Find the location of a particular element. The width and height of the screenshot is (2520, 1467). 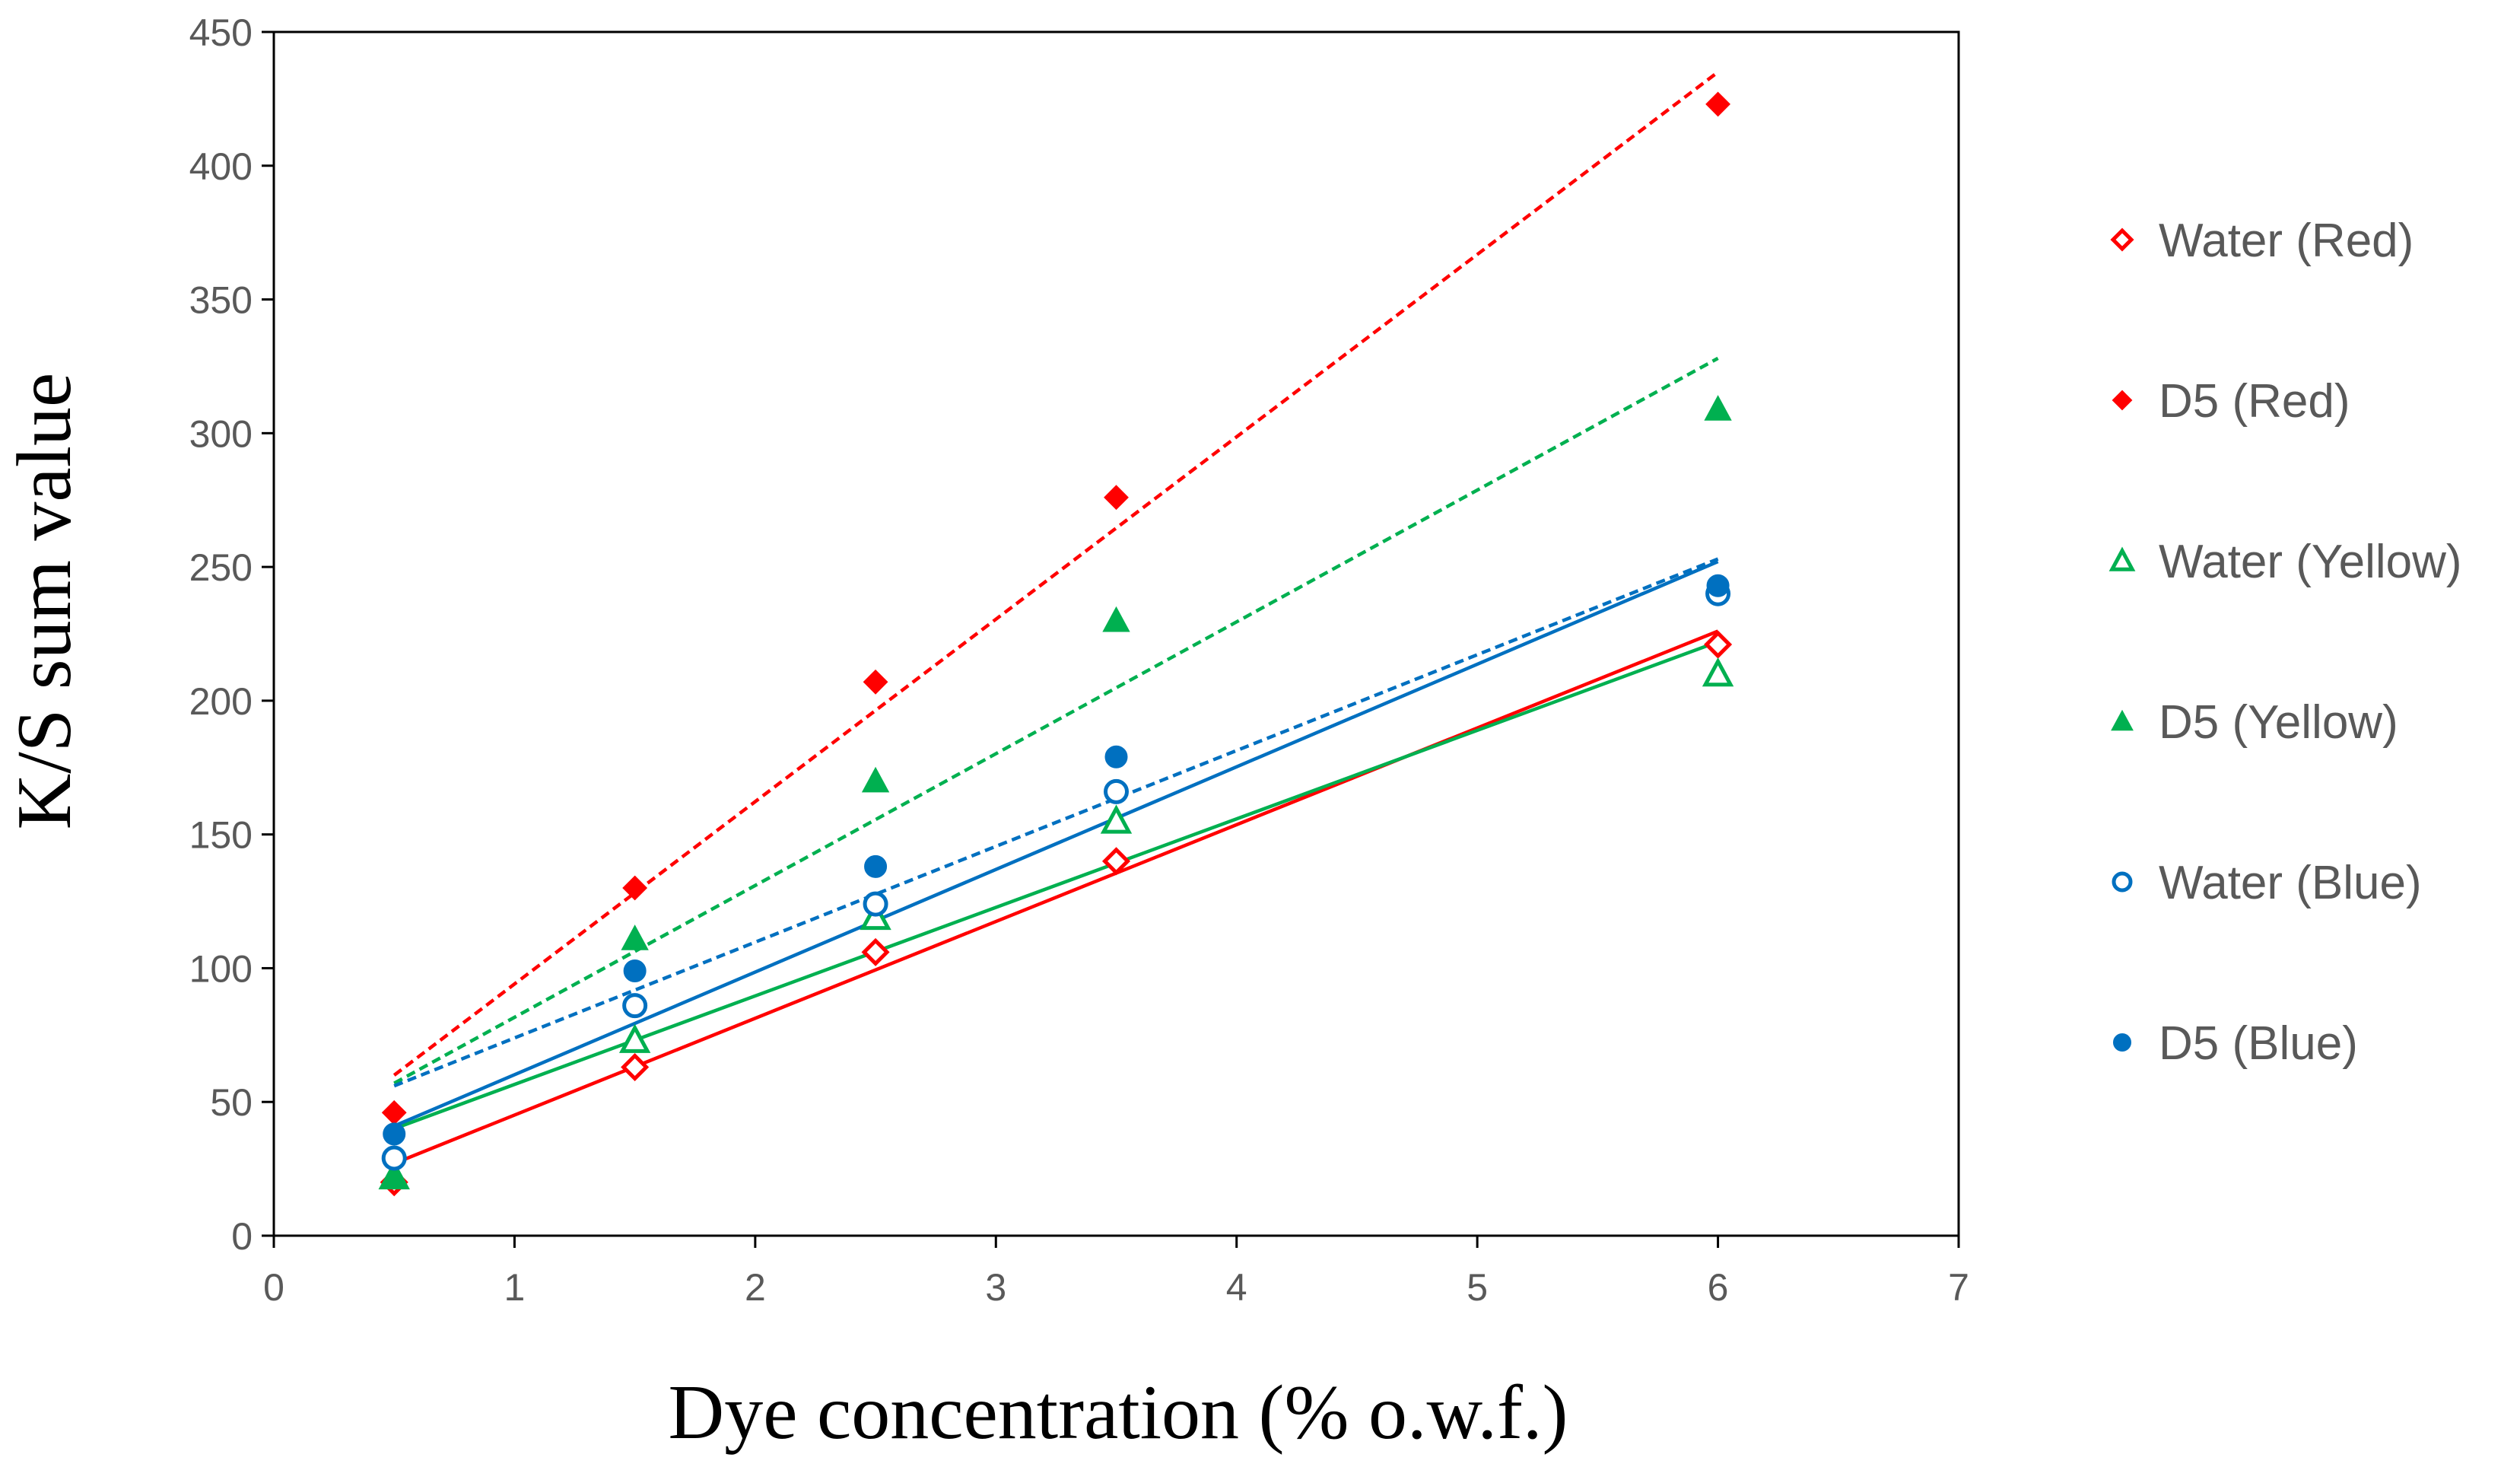

legend-label-d5-yellow: D5 (Yellow) is located at coordinates (2278, 722).